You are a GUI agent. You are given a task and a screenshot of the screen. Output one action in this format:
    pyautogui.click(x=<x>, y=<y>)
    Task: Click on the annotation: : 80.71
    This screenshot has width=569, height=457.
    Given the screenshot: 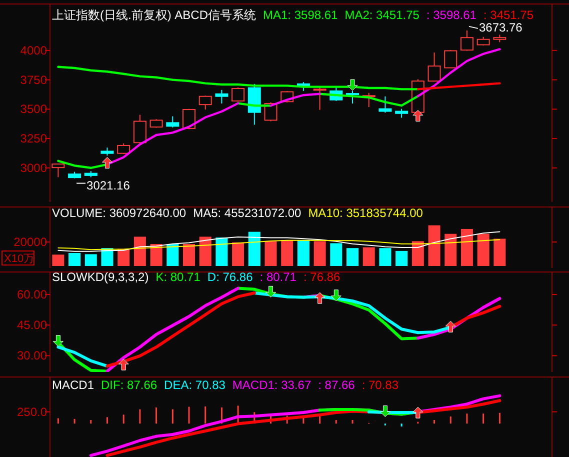 What is the action you would take?
    pyautogui.click(x=278, y=277)
    